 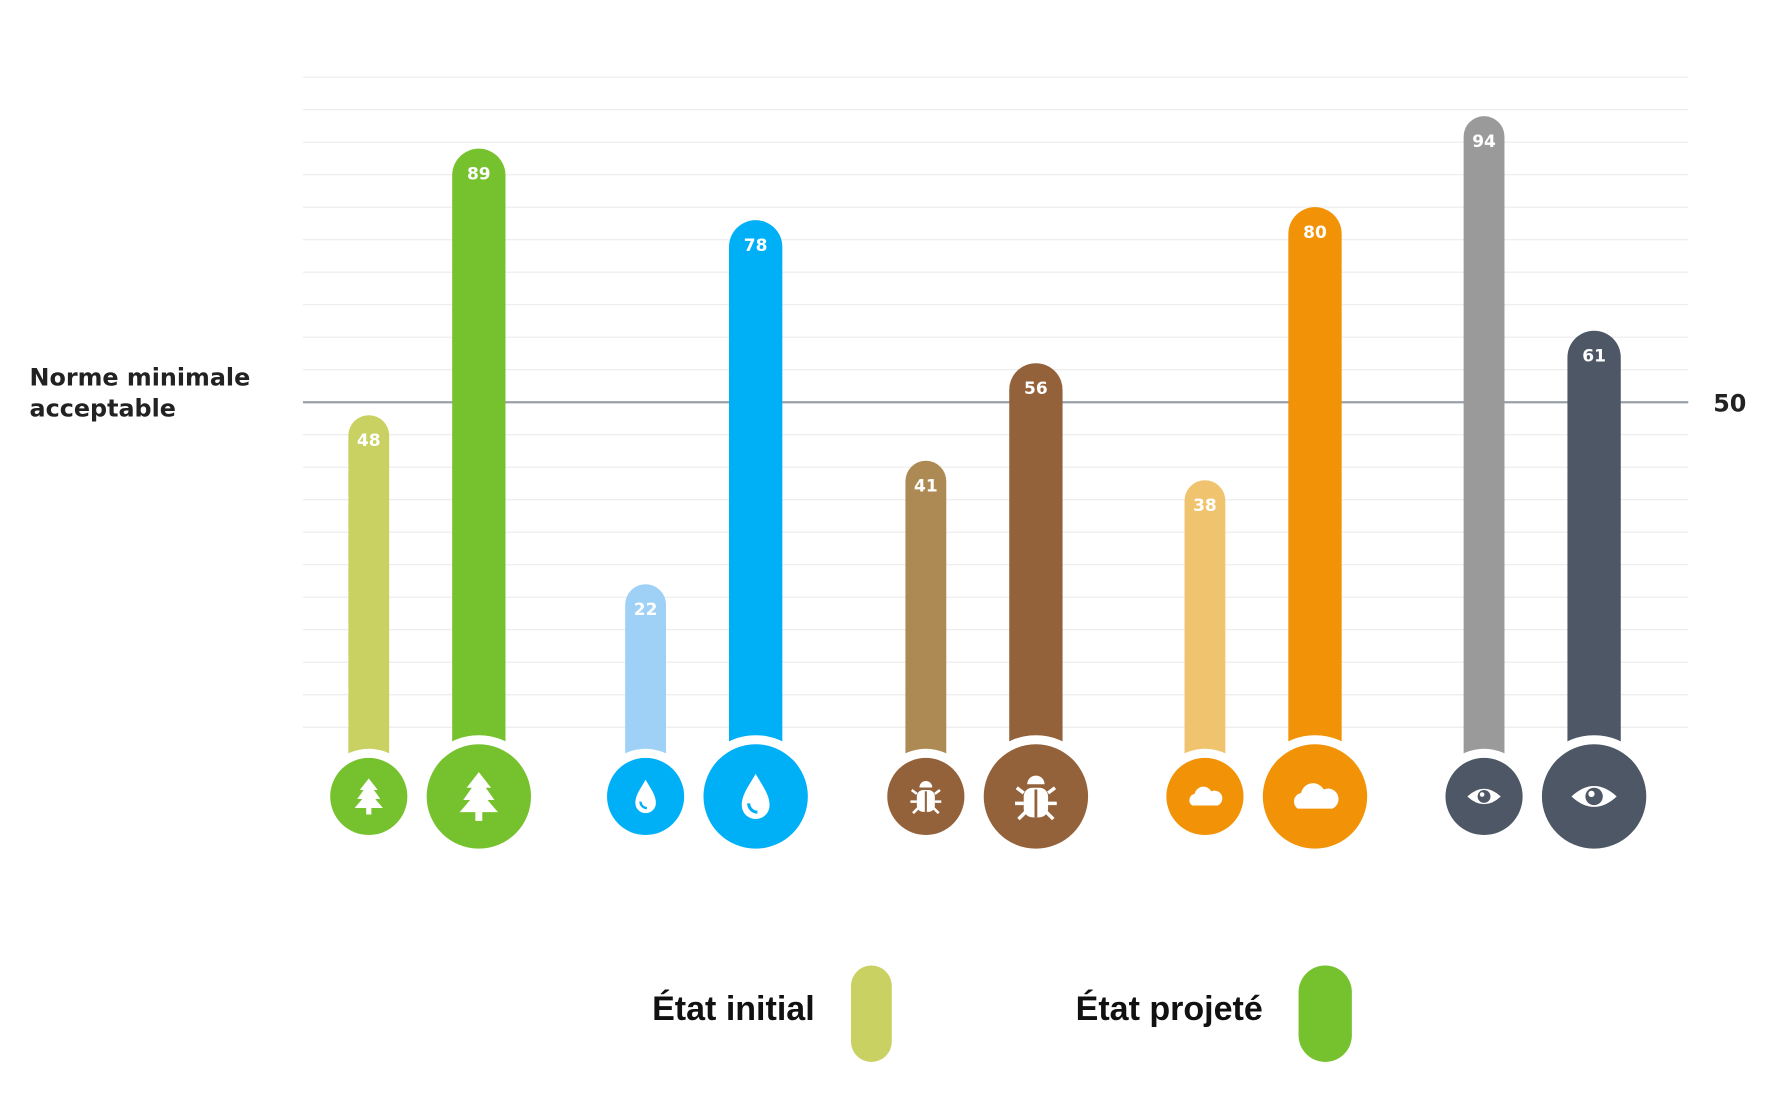 What do you see at coordinates (1315, 233) in the screenshot?
I see `value-label: 80` at bounding box center [1315, 233].